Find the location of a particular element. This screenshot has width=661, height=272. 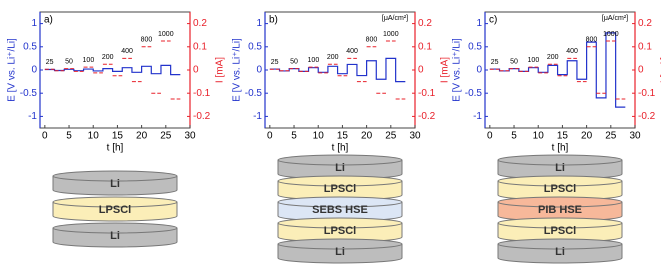

layer-label: SEBS HSE is located at coordinates (340, 210).